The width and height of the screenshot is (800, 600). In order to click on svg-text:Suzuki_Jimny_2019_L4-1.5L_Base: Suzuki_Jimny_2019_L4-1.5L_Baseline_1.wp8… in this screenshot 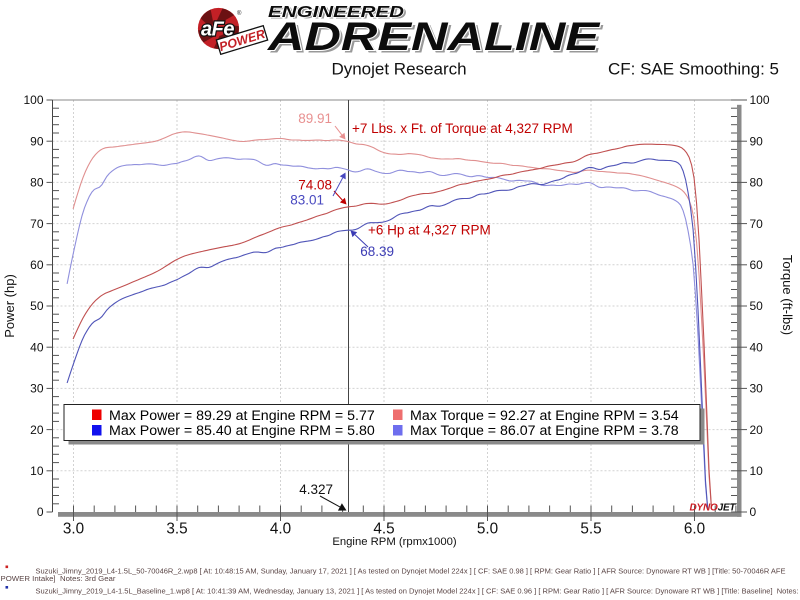, I will do `click(417, 591)`.